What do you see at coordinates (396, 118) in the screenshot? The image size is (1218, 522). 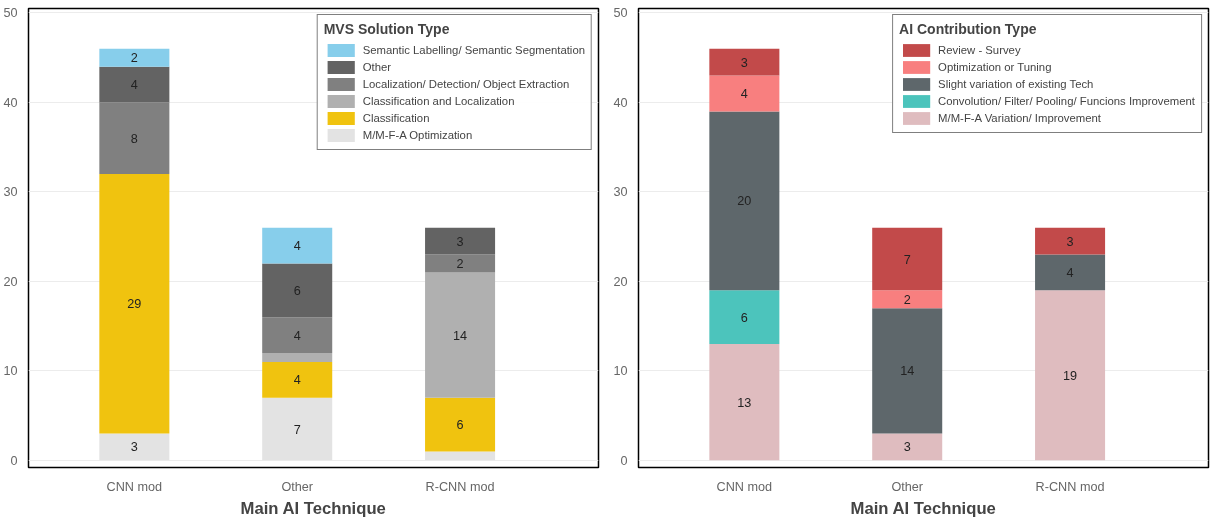 I see `legend-label: Classification` at bounding box center [396, 118].